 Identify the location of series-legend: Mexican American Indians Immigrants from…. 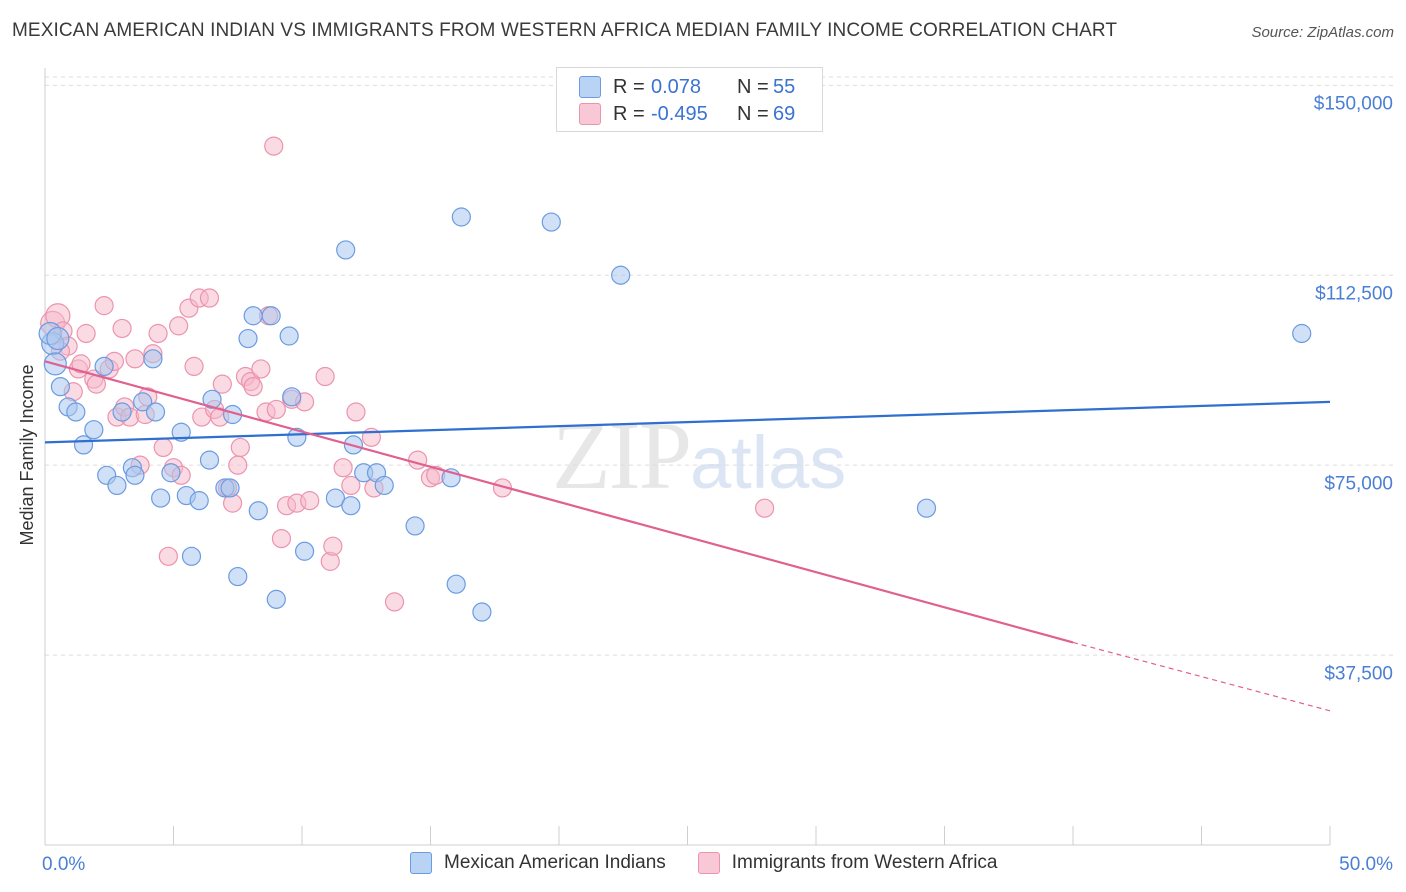
(720, 863).